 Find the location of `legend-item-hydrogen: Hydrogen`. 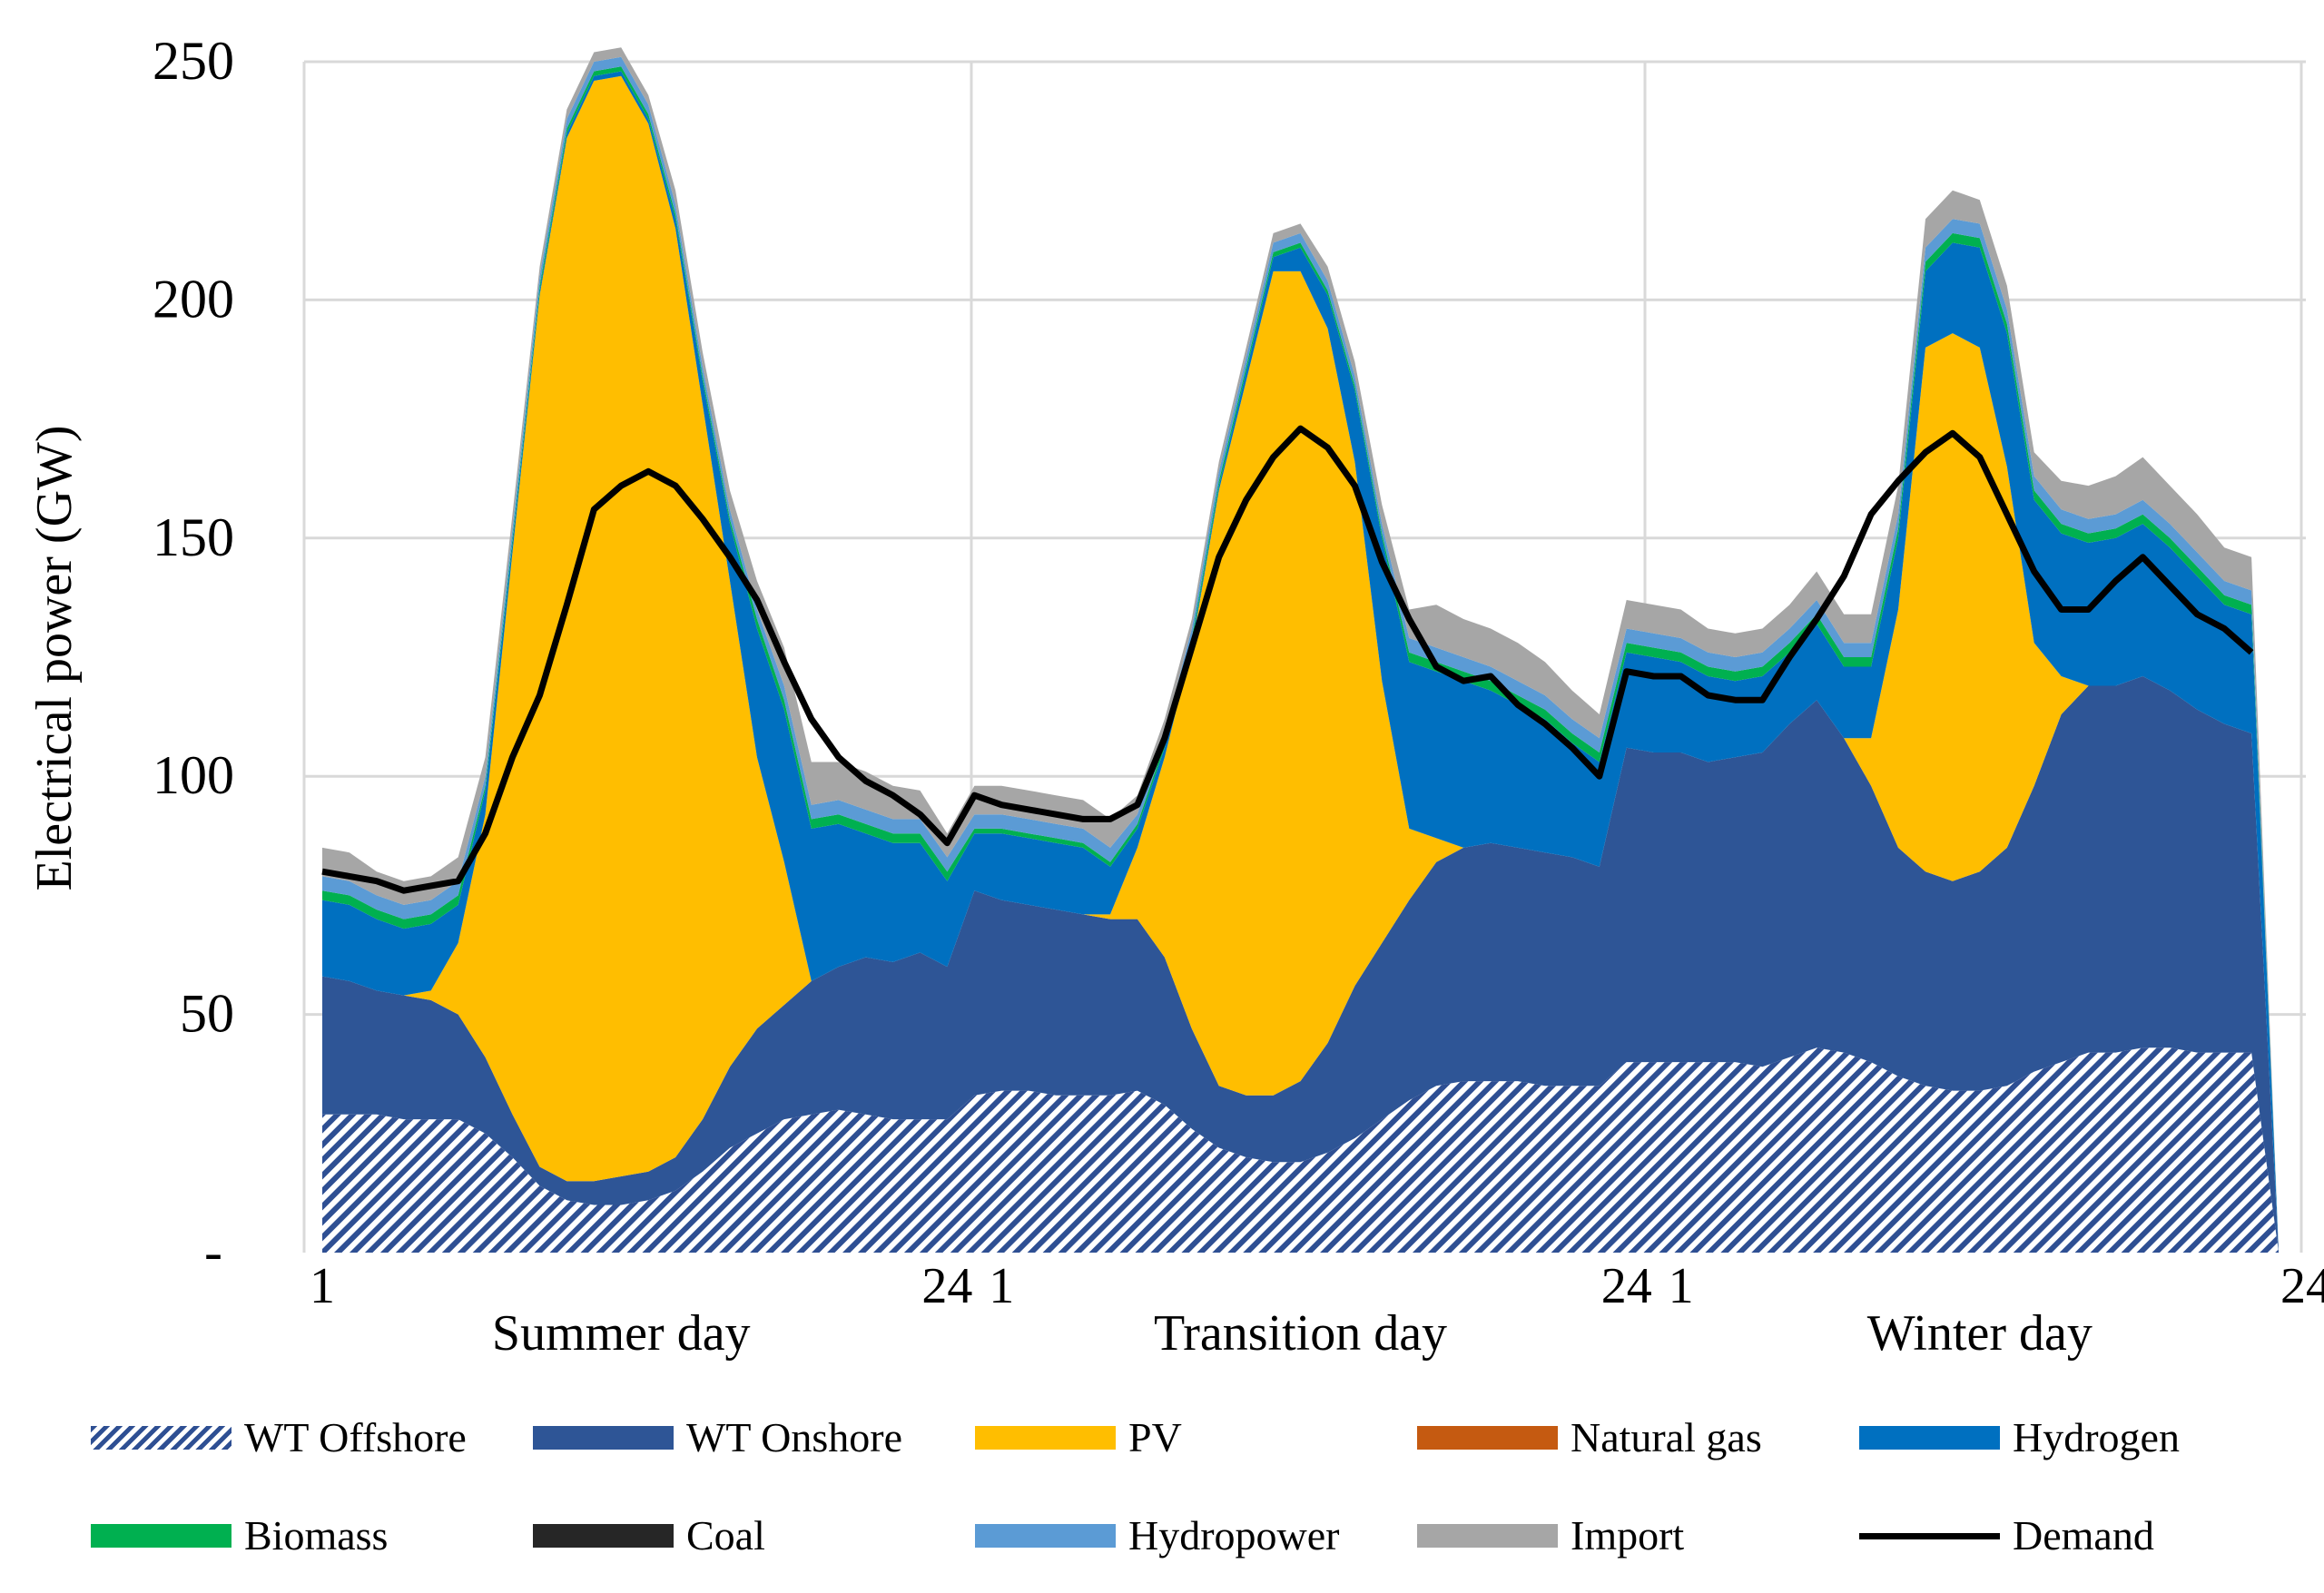

legend-item-hydrogen: Hydrogen is located at coordinates (2019, 1438).